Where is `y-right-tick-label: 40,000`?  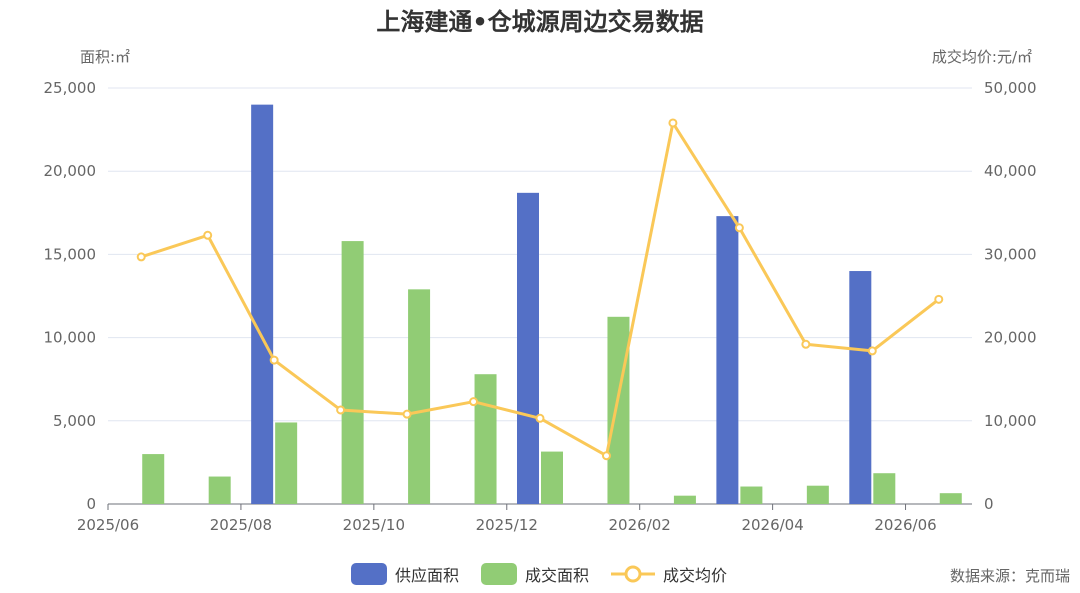 y-right-tick-label: 40,000 is located at coordinates (1010, 171).